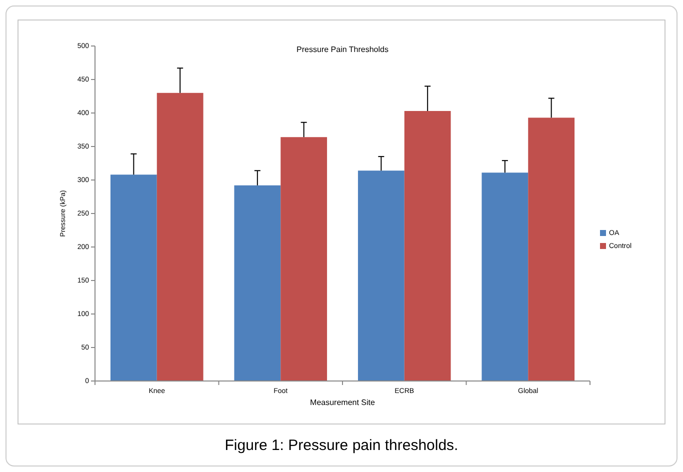 The height and width of the screenshot is (472, 683). Describe the element at coordinates (342, 49) in the screenshot. I see `chart-title: Pressure Pain Thresholds` at that location.